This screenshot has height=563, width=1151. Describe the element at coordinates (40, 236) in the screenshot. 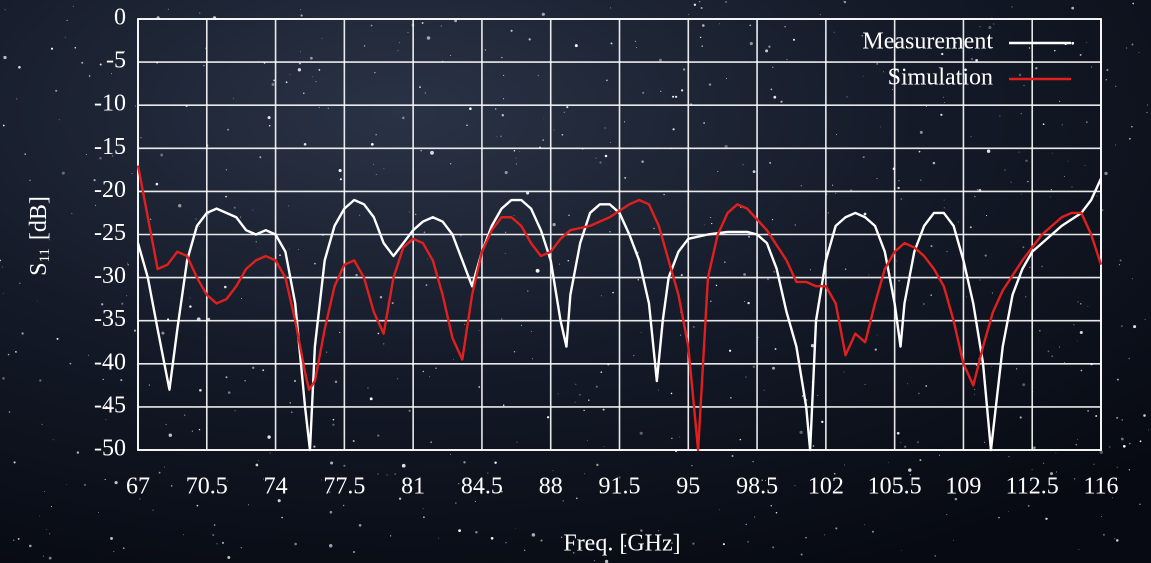

I see `y-axis-label: S11 [dB]` at that location.